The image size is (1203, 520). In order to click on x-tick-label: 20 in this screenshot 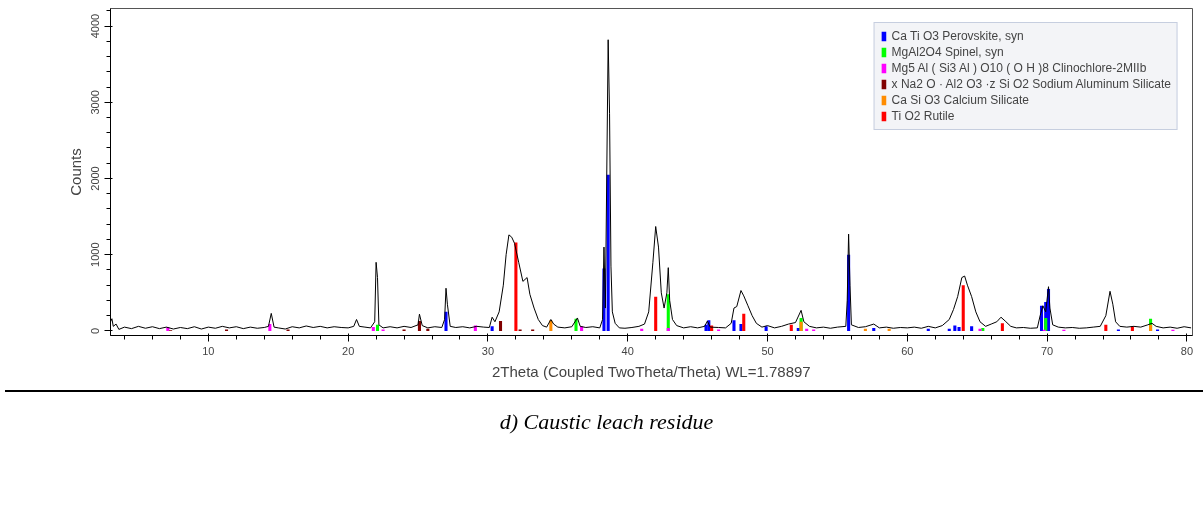, I will do `click(348, 350)`.